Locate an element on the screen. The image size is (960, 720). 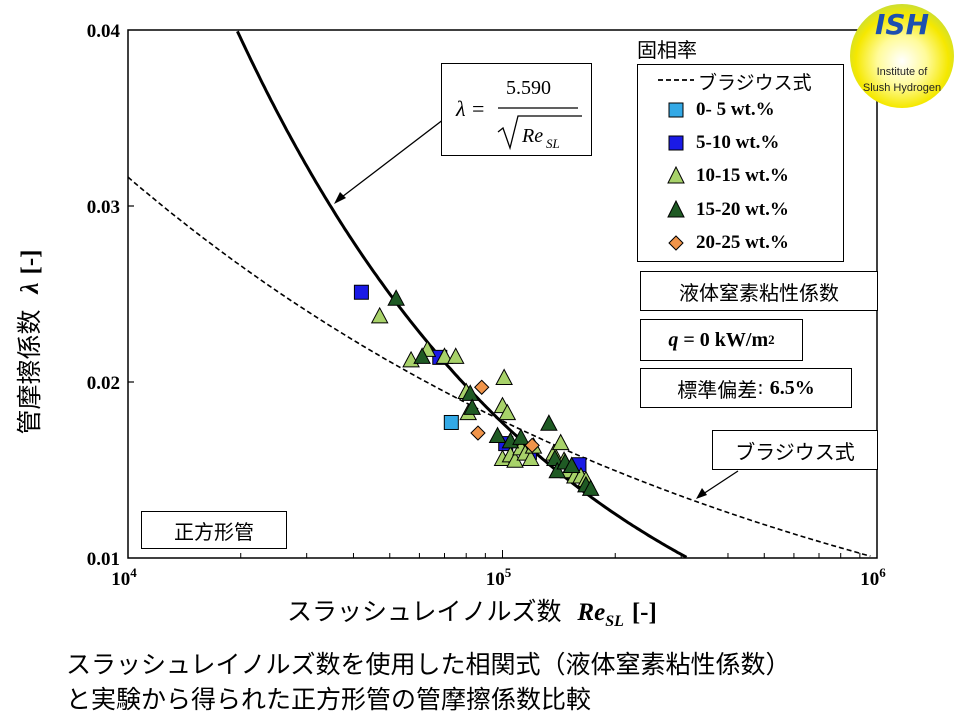
formula-arrow-head is located at coordinates (340, 198).